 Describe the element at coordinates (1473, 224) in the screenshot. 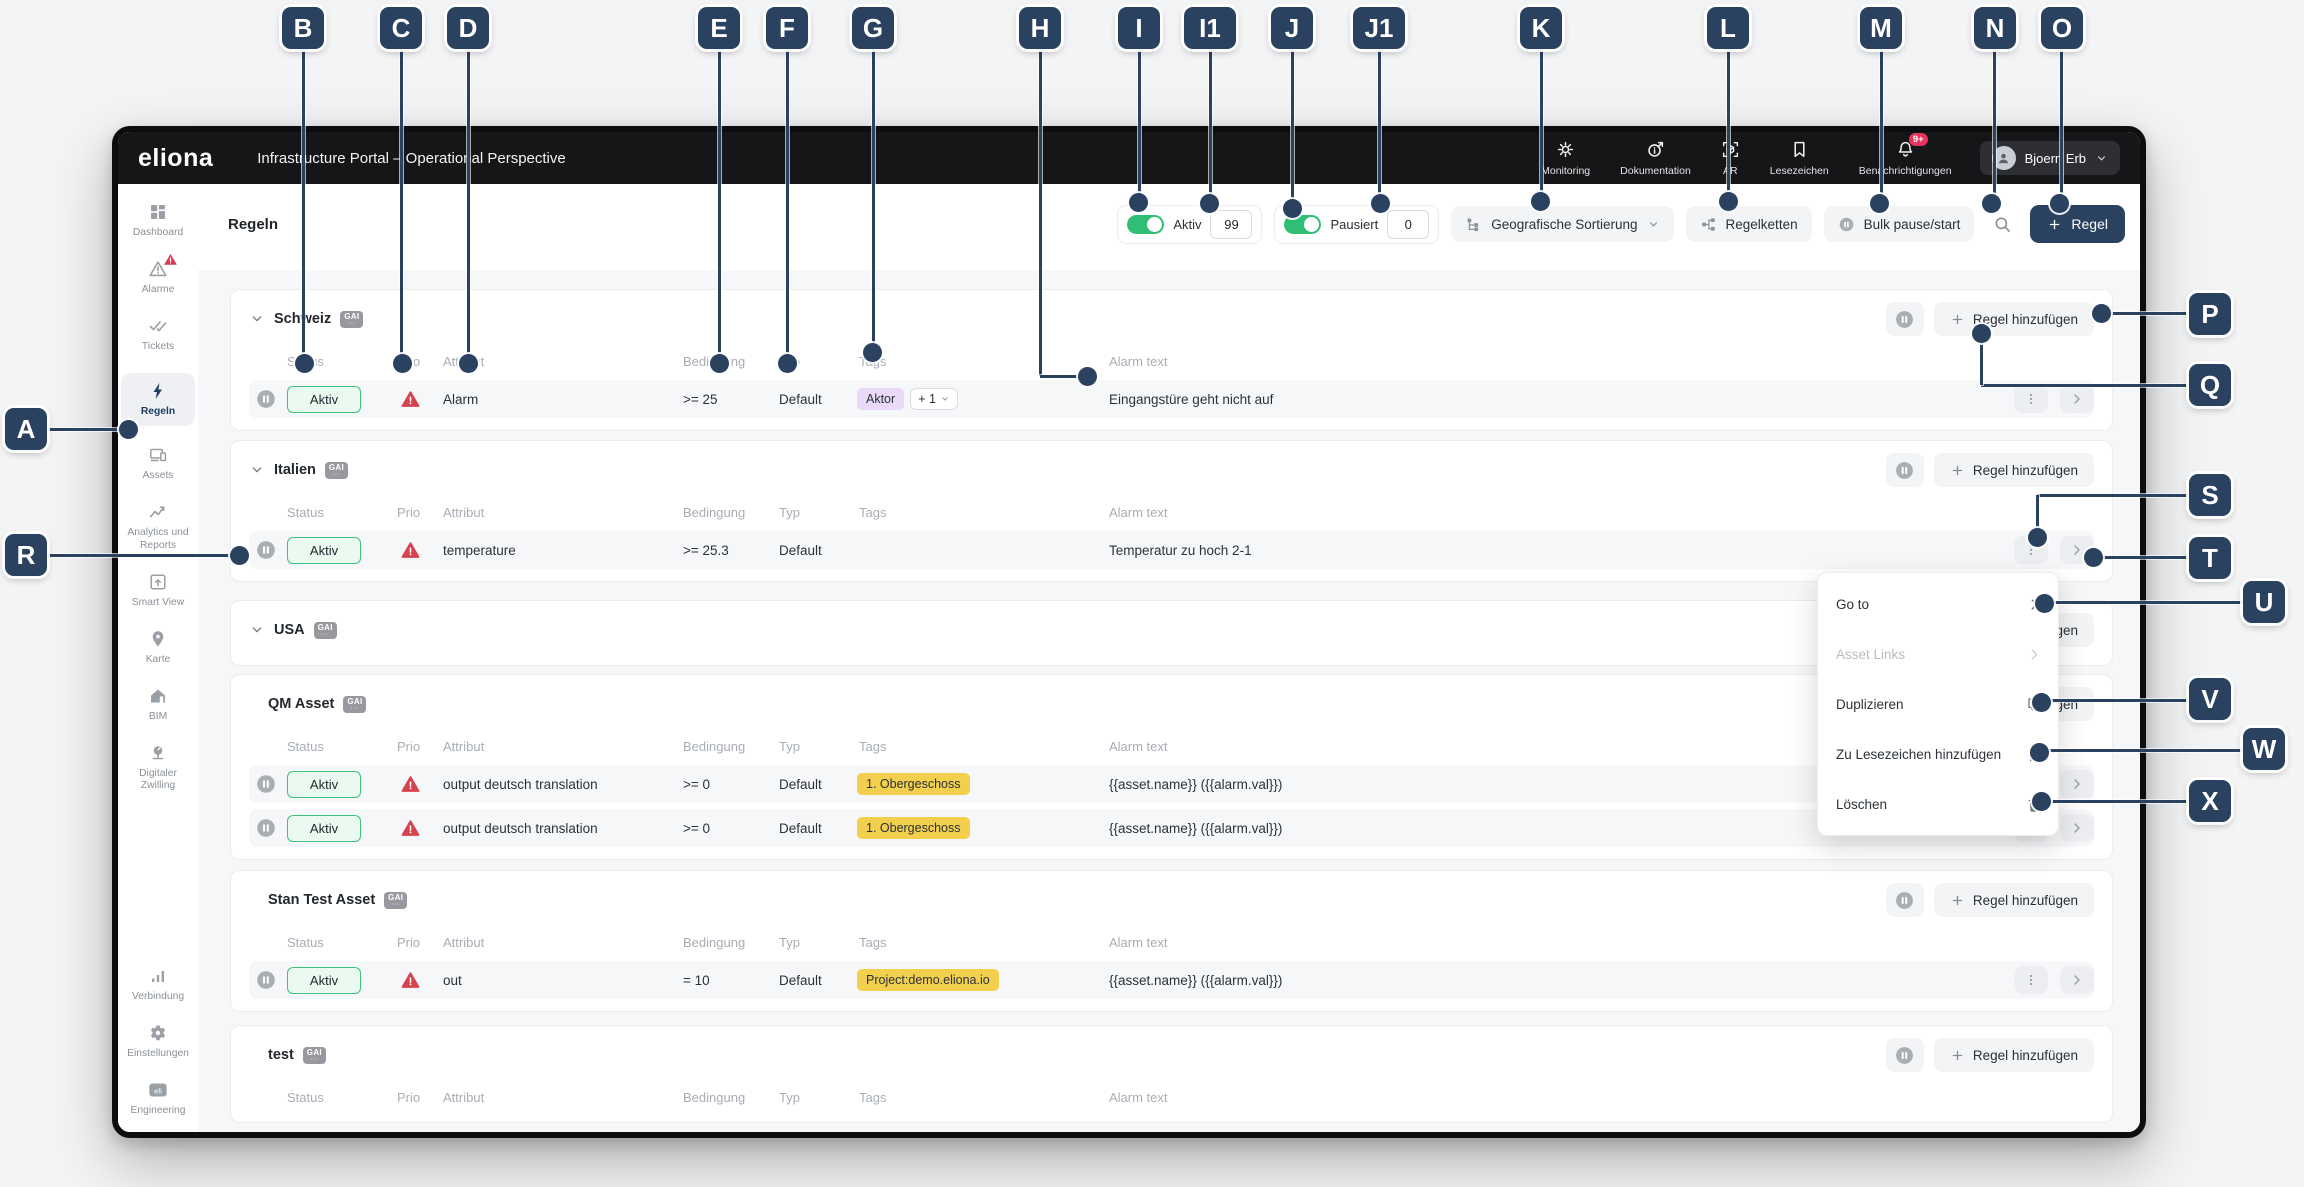

I see `hierarchy-icon` at that location.